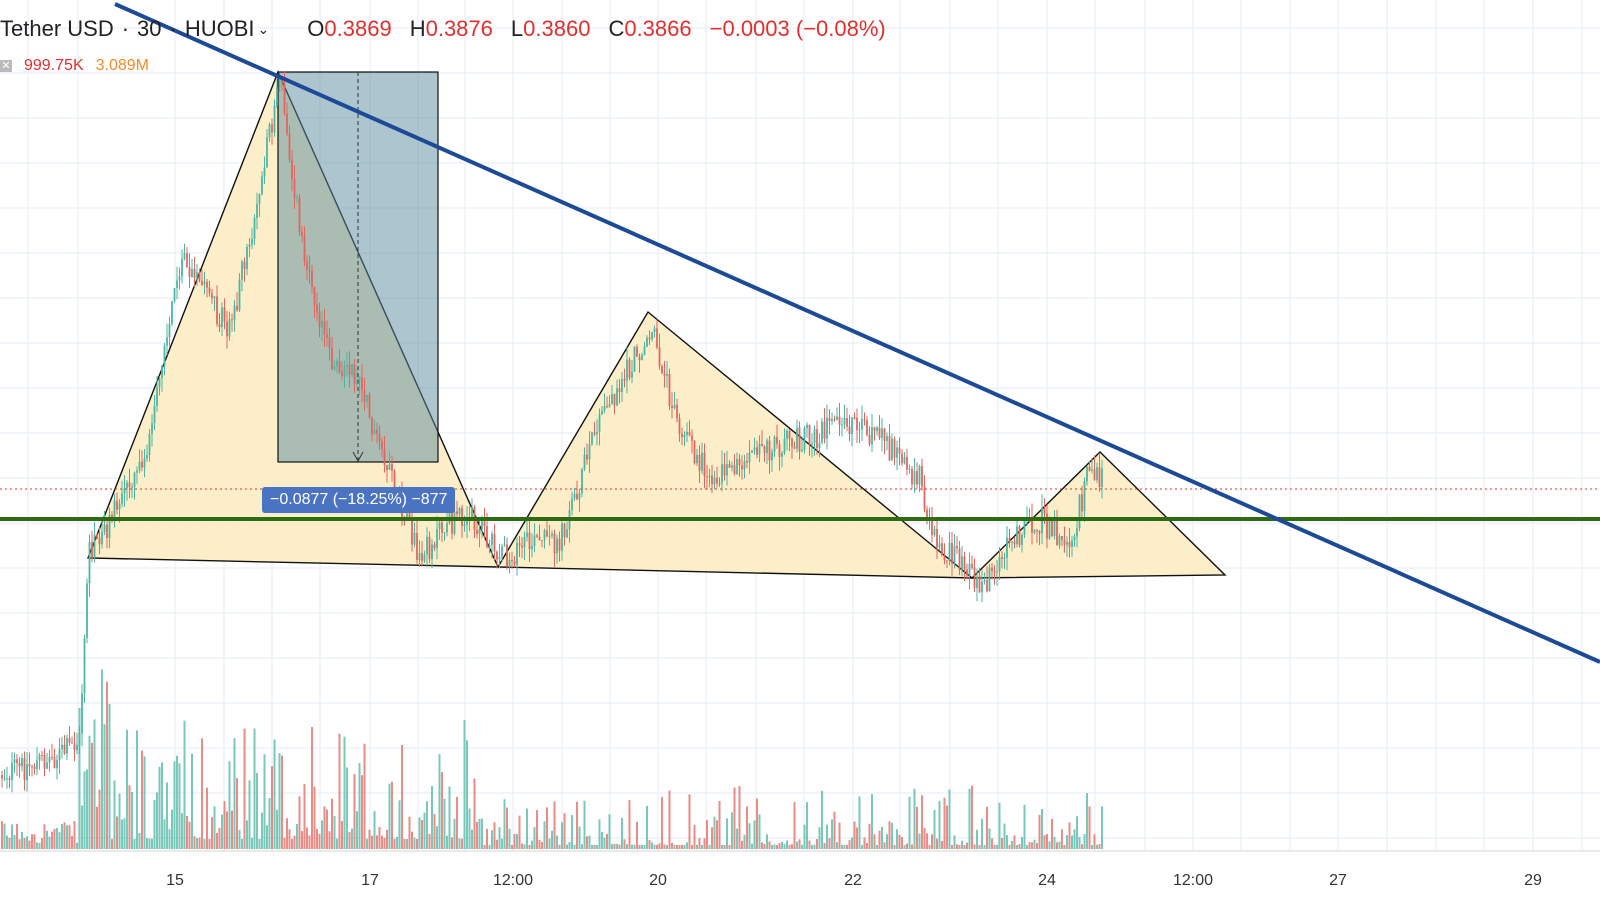  Describe the element at coordinates (57, 28) in the screenshot. I see `symbol-name: Tether USD` at that location.